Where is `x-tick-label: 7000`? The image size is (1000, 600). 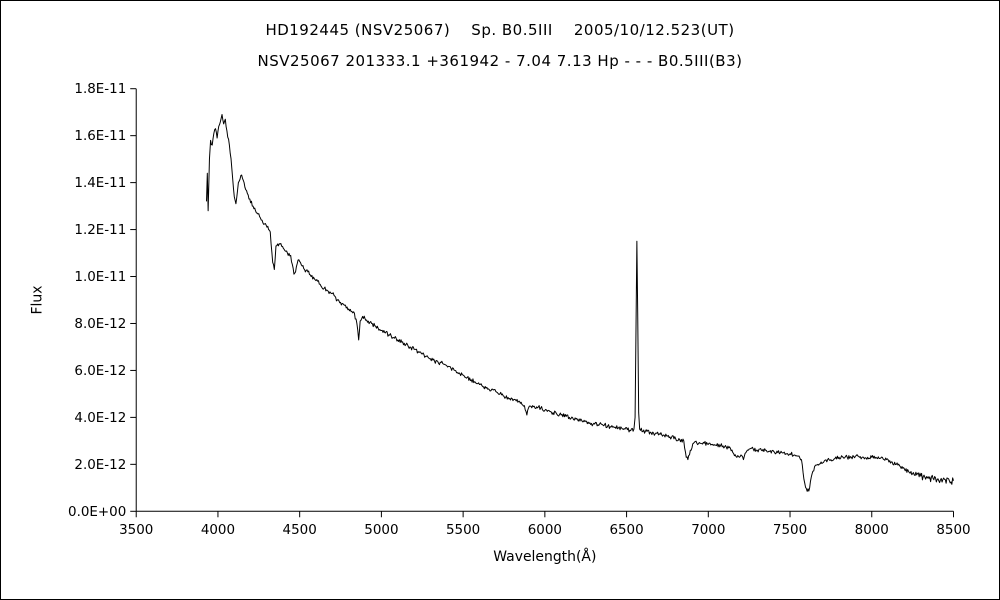 x-tick-label: 7000 is located at coordinates (708, 530).